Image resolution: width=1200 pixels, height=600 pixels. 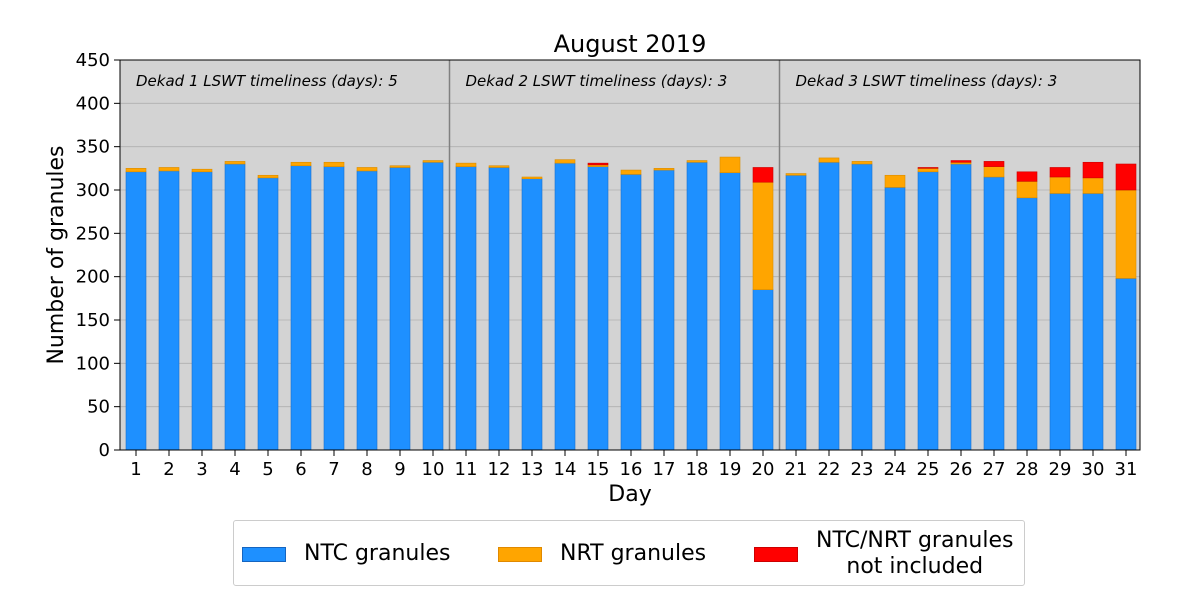 What do you see at coordinates (927, 81) in the screenshot?
I see `dekad-annotation: Dekad 3 LSWT timeliness (days): 3` at bounding box center [927, 81].